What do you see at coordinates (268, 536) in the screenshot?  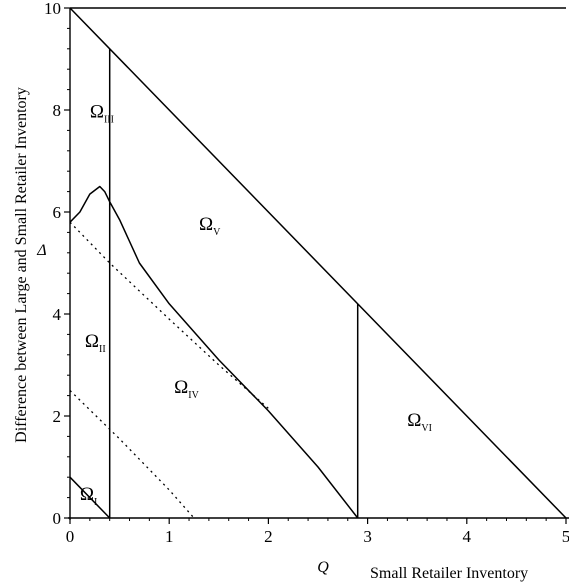 I see `x-tick-label: 2` at bounding box center [268, 536].